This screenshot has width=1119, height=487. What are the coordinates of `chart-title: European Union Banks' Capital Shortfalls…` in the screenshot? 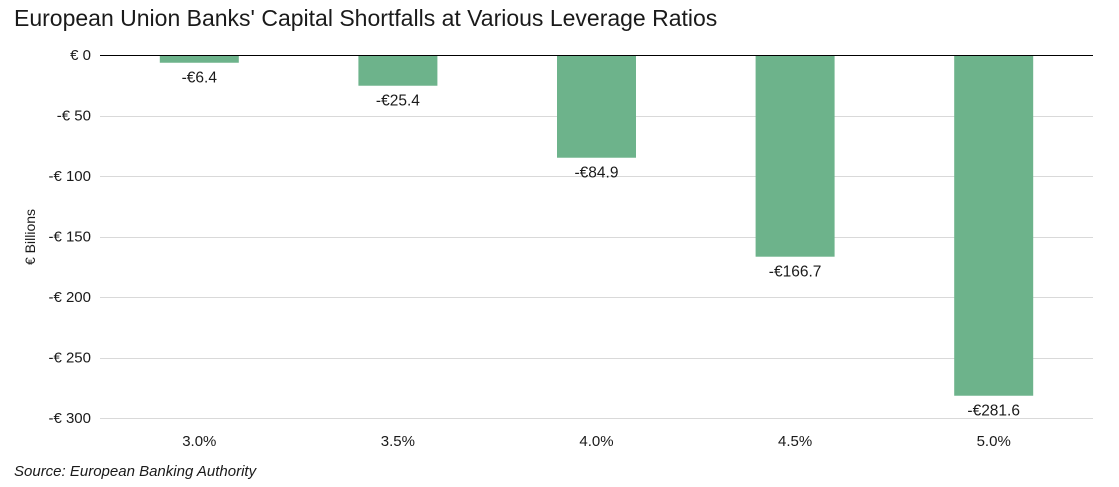 It's located at (366, 18).